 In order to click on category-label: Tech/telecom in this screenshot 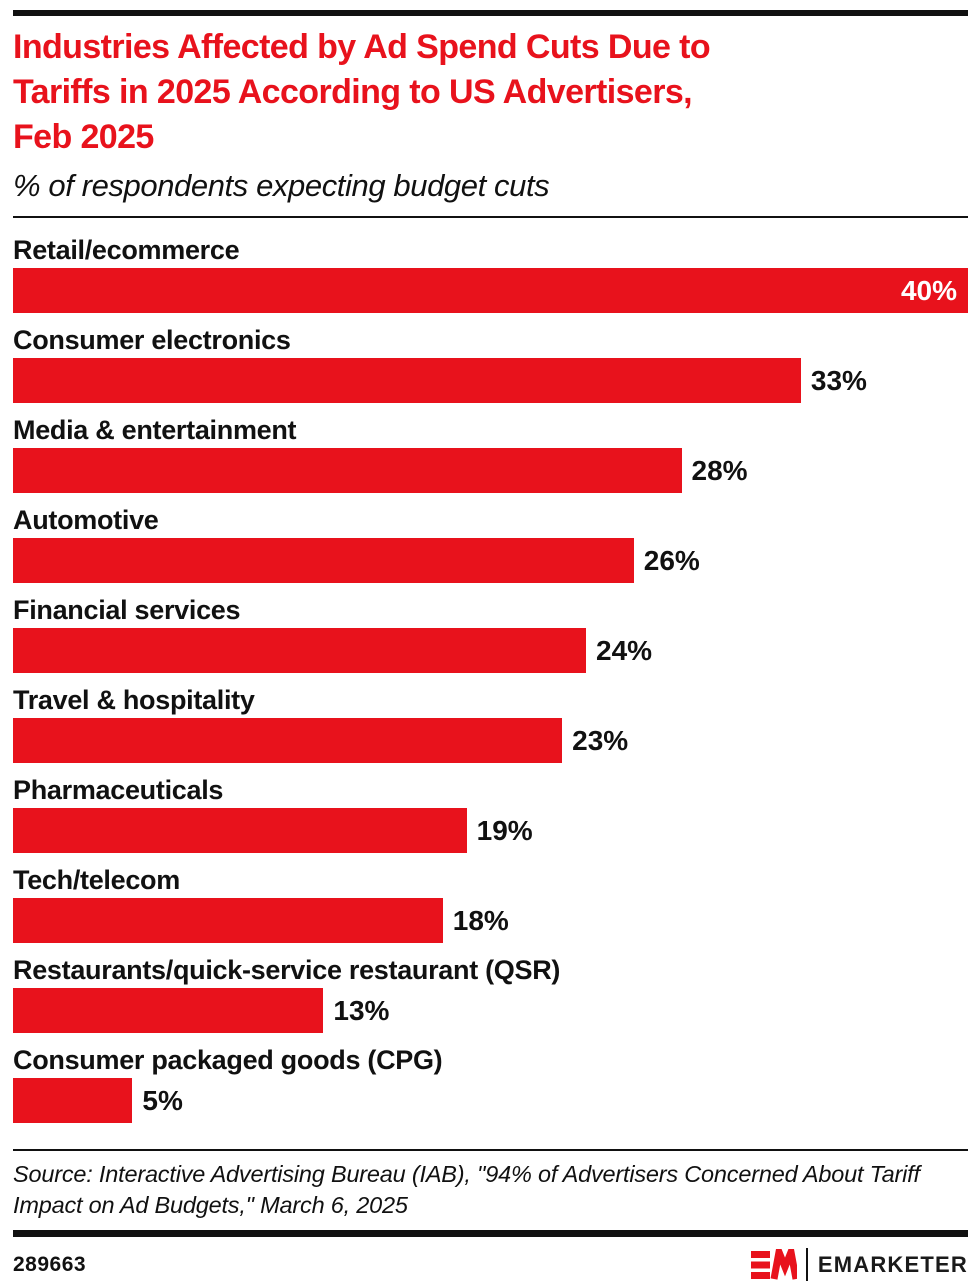, I will do `click(96, 880)`.